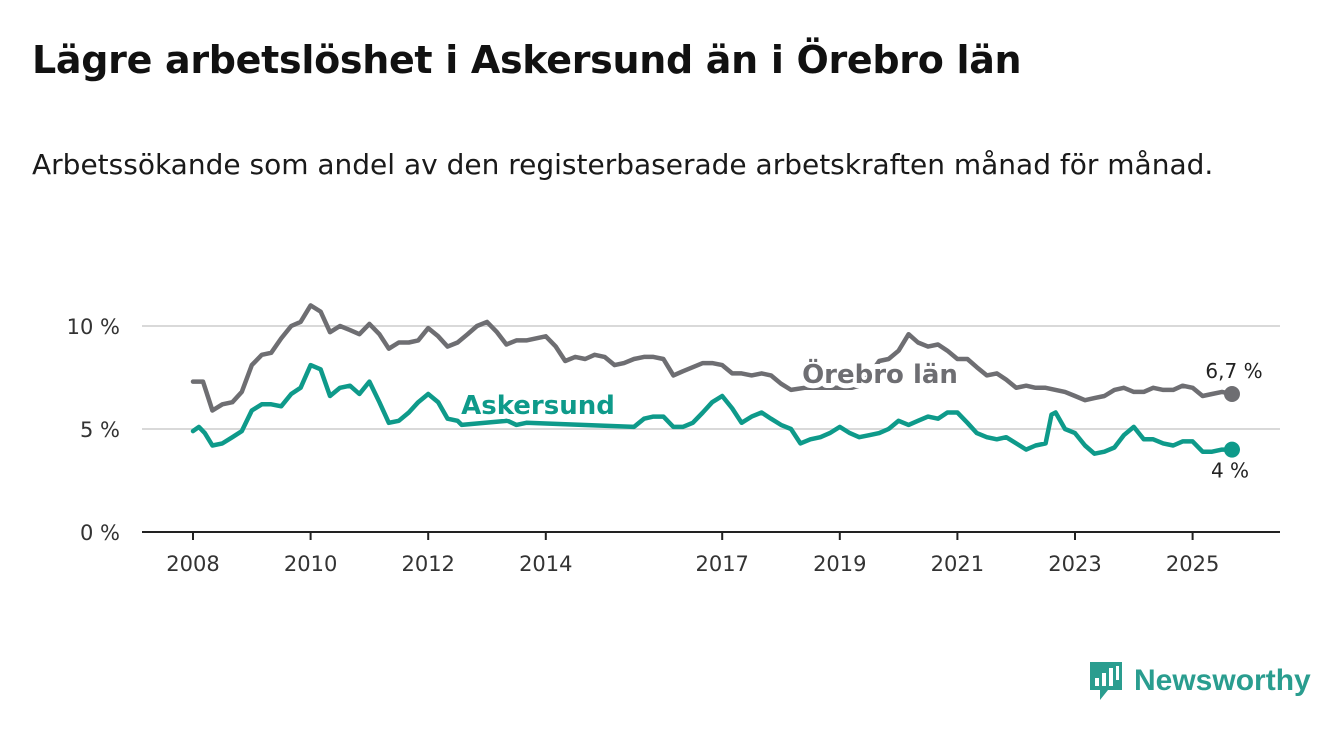 This screenshot has height=734, width=1340. Describe the element at coordinates (1233, 371) in the screenshot. I see `end-value-label-orebro-lan: 6,7 %` at that location.